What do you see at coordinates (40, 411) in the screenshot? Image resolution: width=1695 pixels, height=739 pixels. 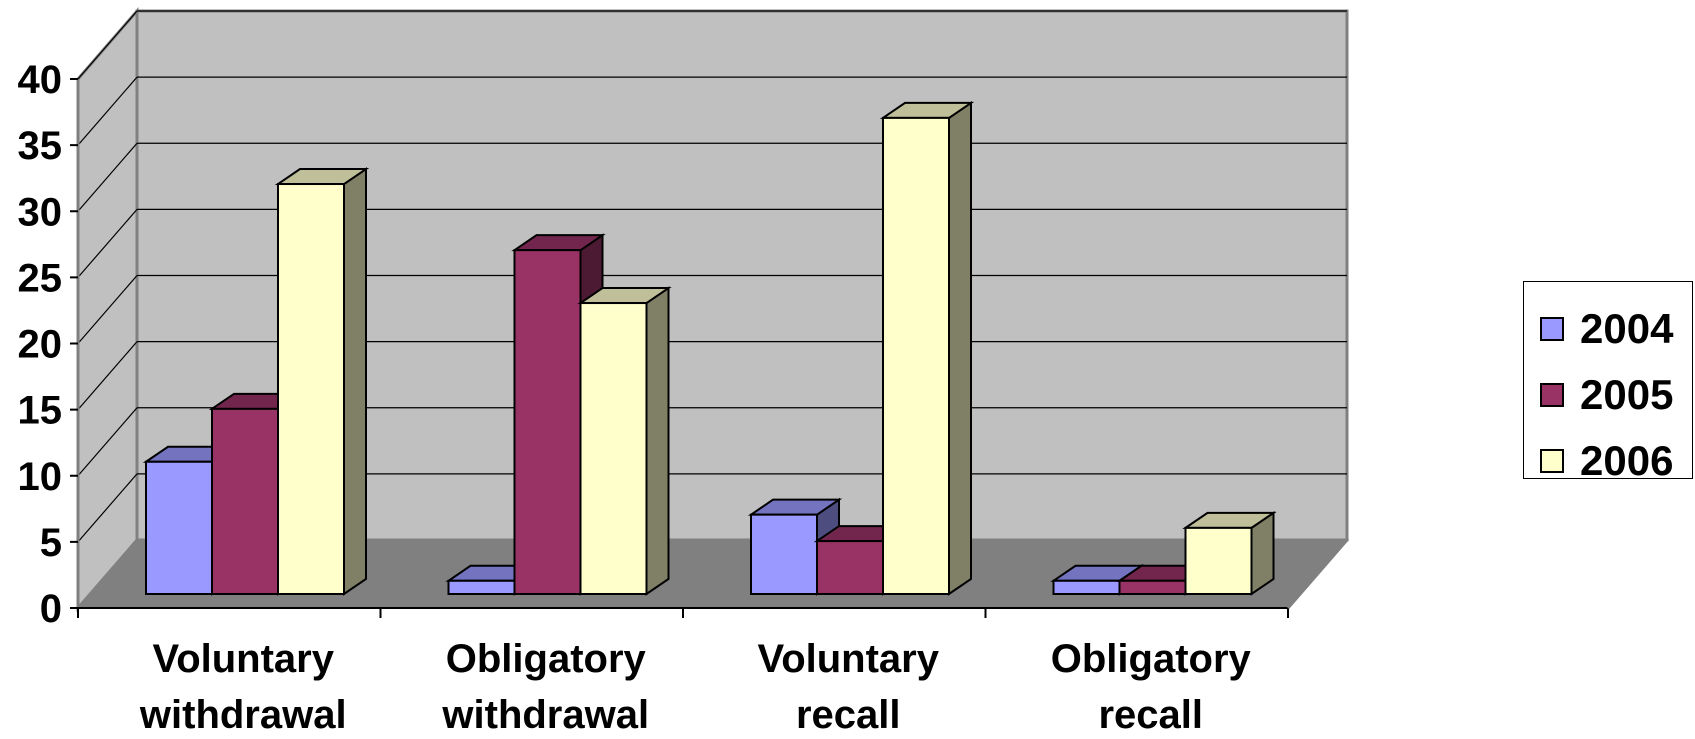 I see `y-tick-label: 15` at bounding box center [40, 411].